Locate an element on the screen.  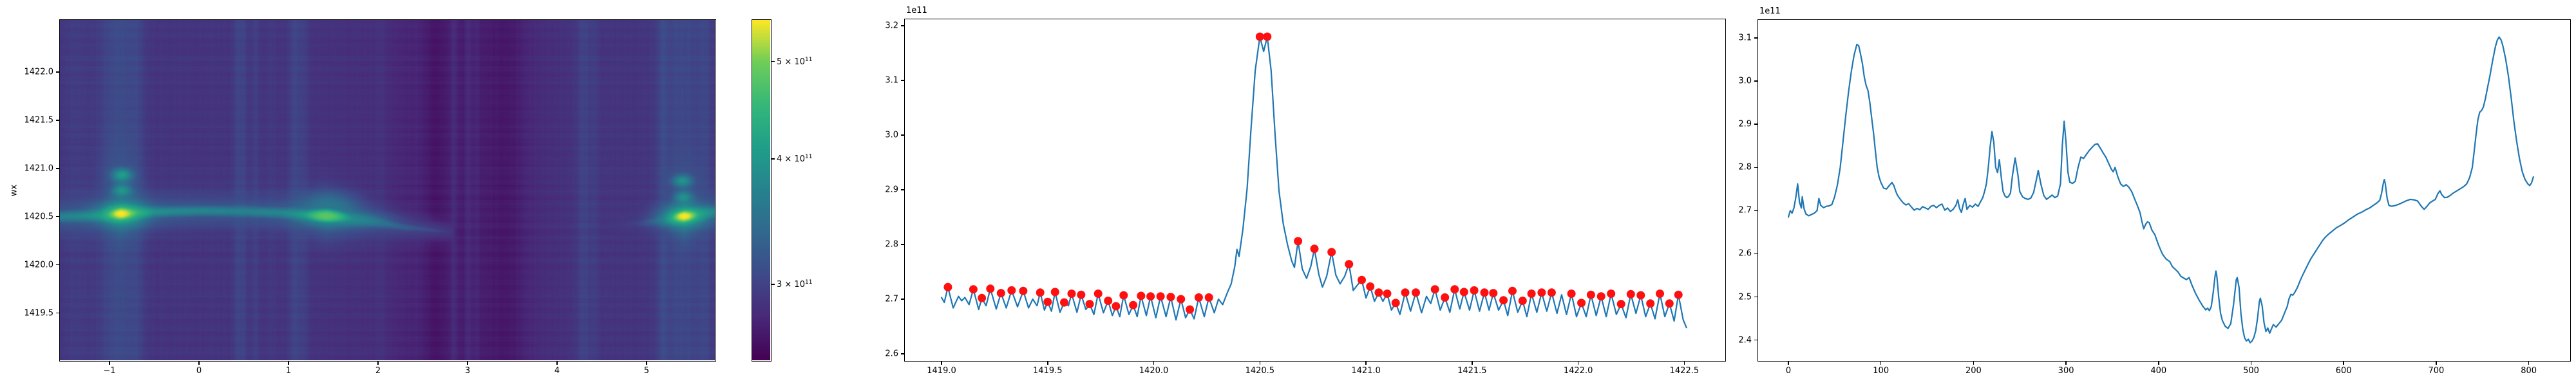
tick-label: 1420.5 is located at coordinates (1260, 371).